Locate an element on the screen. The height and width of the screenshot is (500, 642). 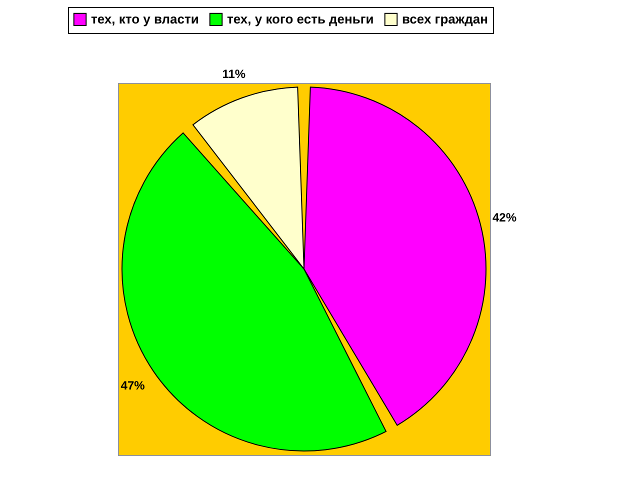
data-label: 42% is located at coordinates (504, 217).